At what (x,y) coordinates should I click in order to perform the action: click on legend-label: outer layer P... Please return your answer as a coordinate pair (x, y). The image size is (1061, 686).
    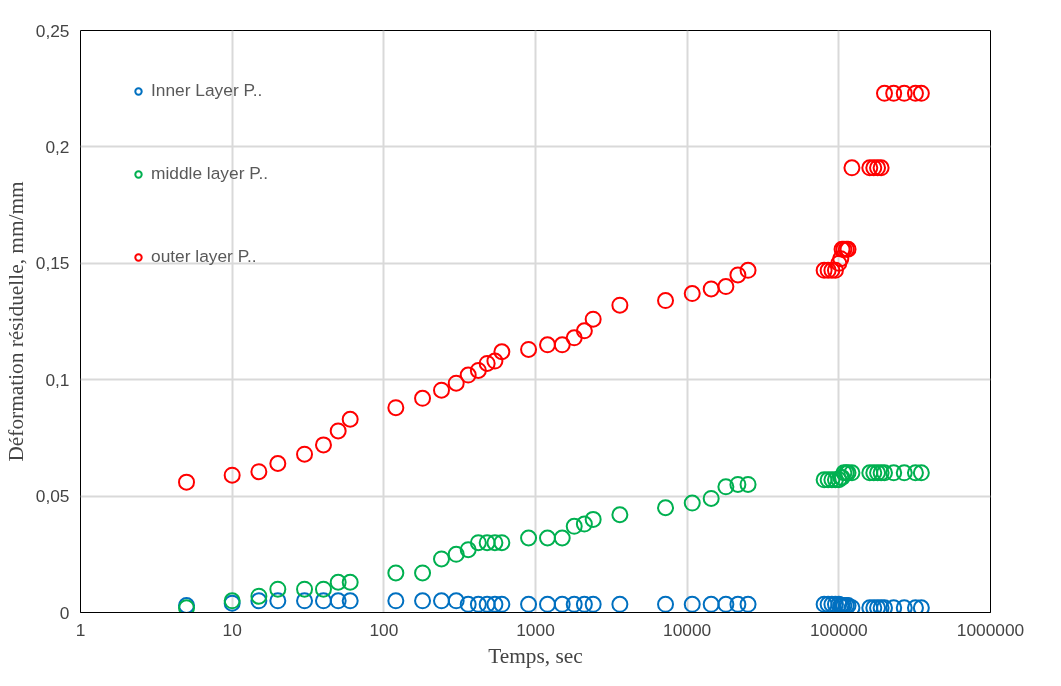
    Looking at the image, I should click on (204, 256).